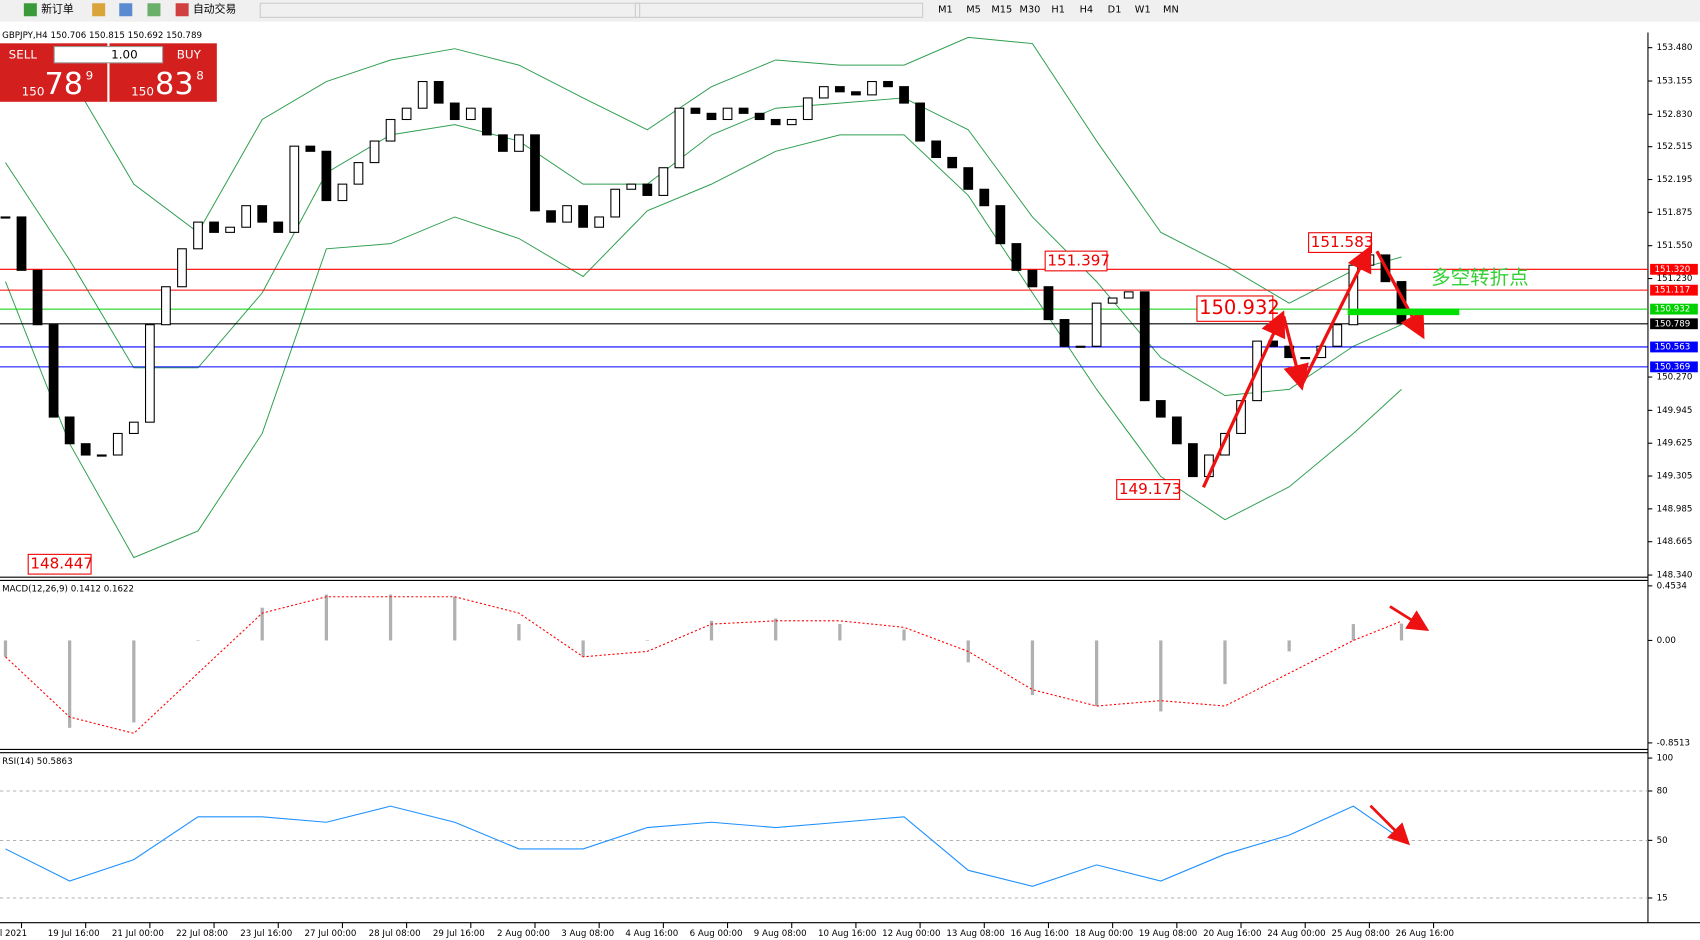 The image size is (1700, 940). What do you see at coordinates (1171, 10) in the screenshot?
I see `timeframe-button: MN` at bounding box center [1171, 10].